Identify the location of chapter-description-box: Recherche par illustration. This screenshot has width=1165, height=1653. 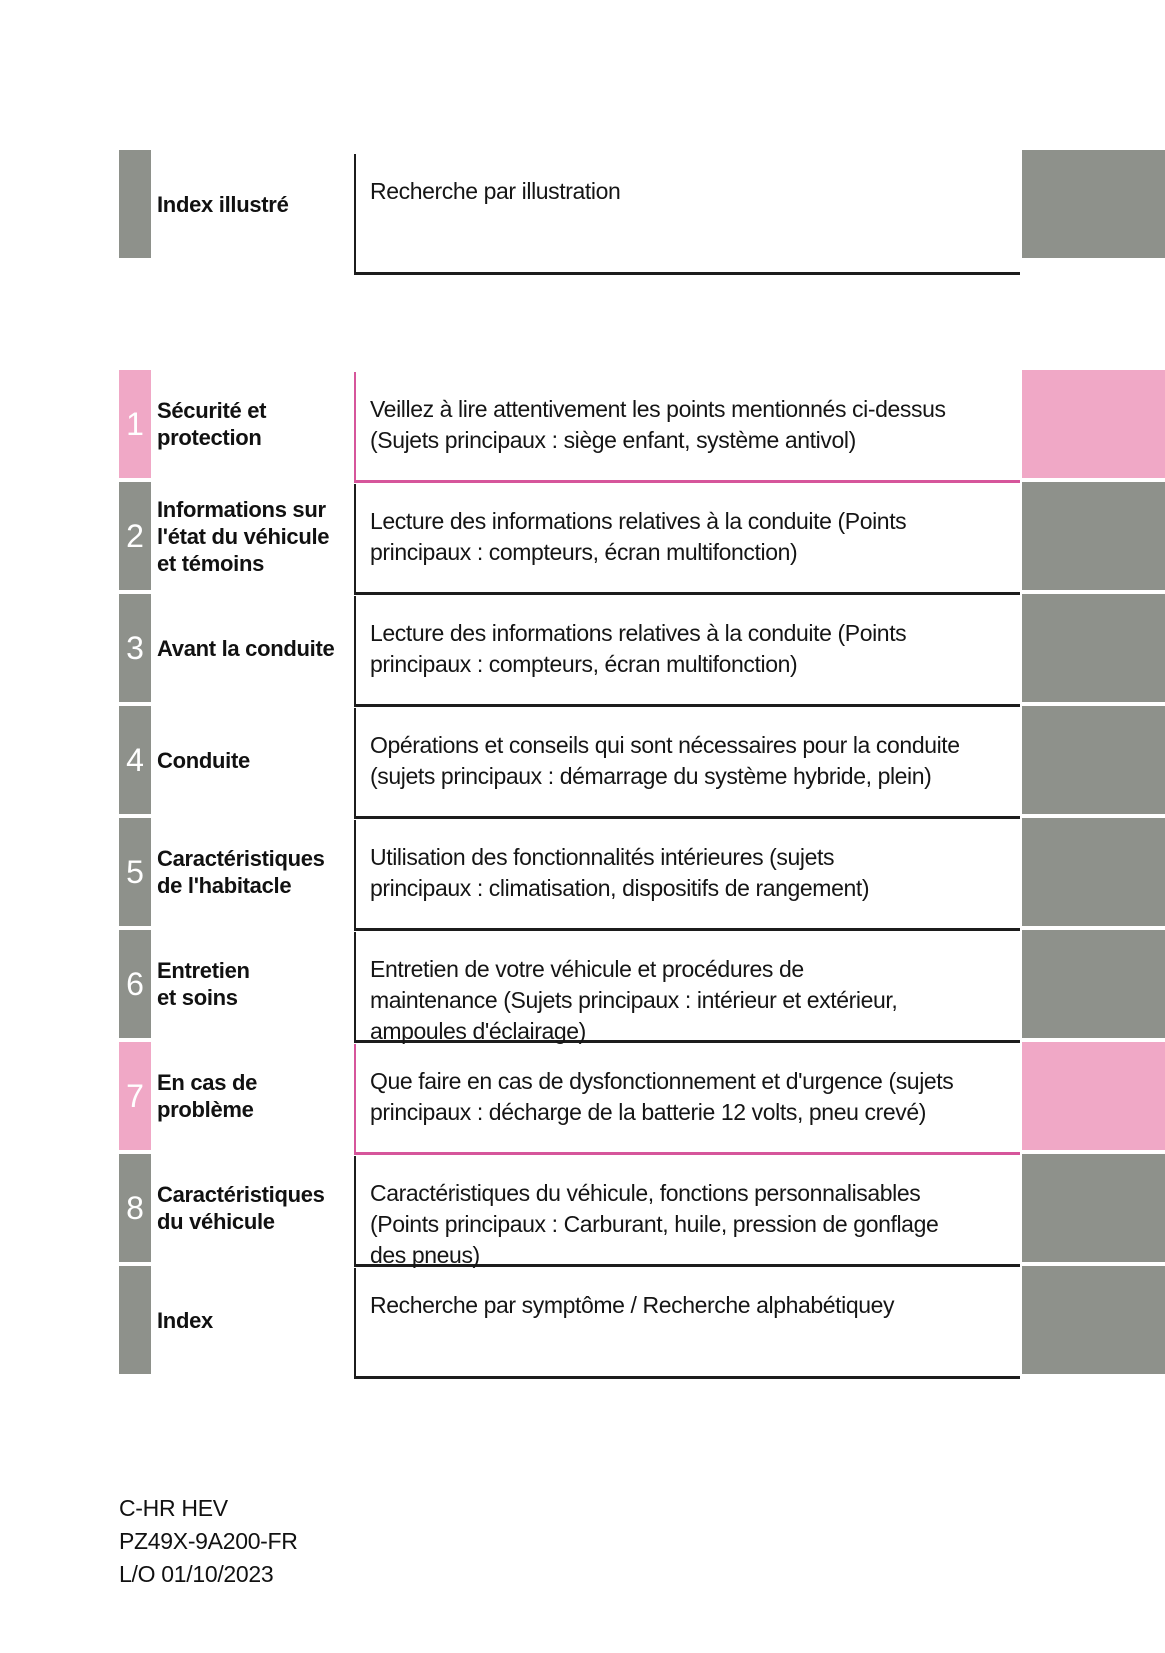
(687, 214).